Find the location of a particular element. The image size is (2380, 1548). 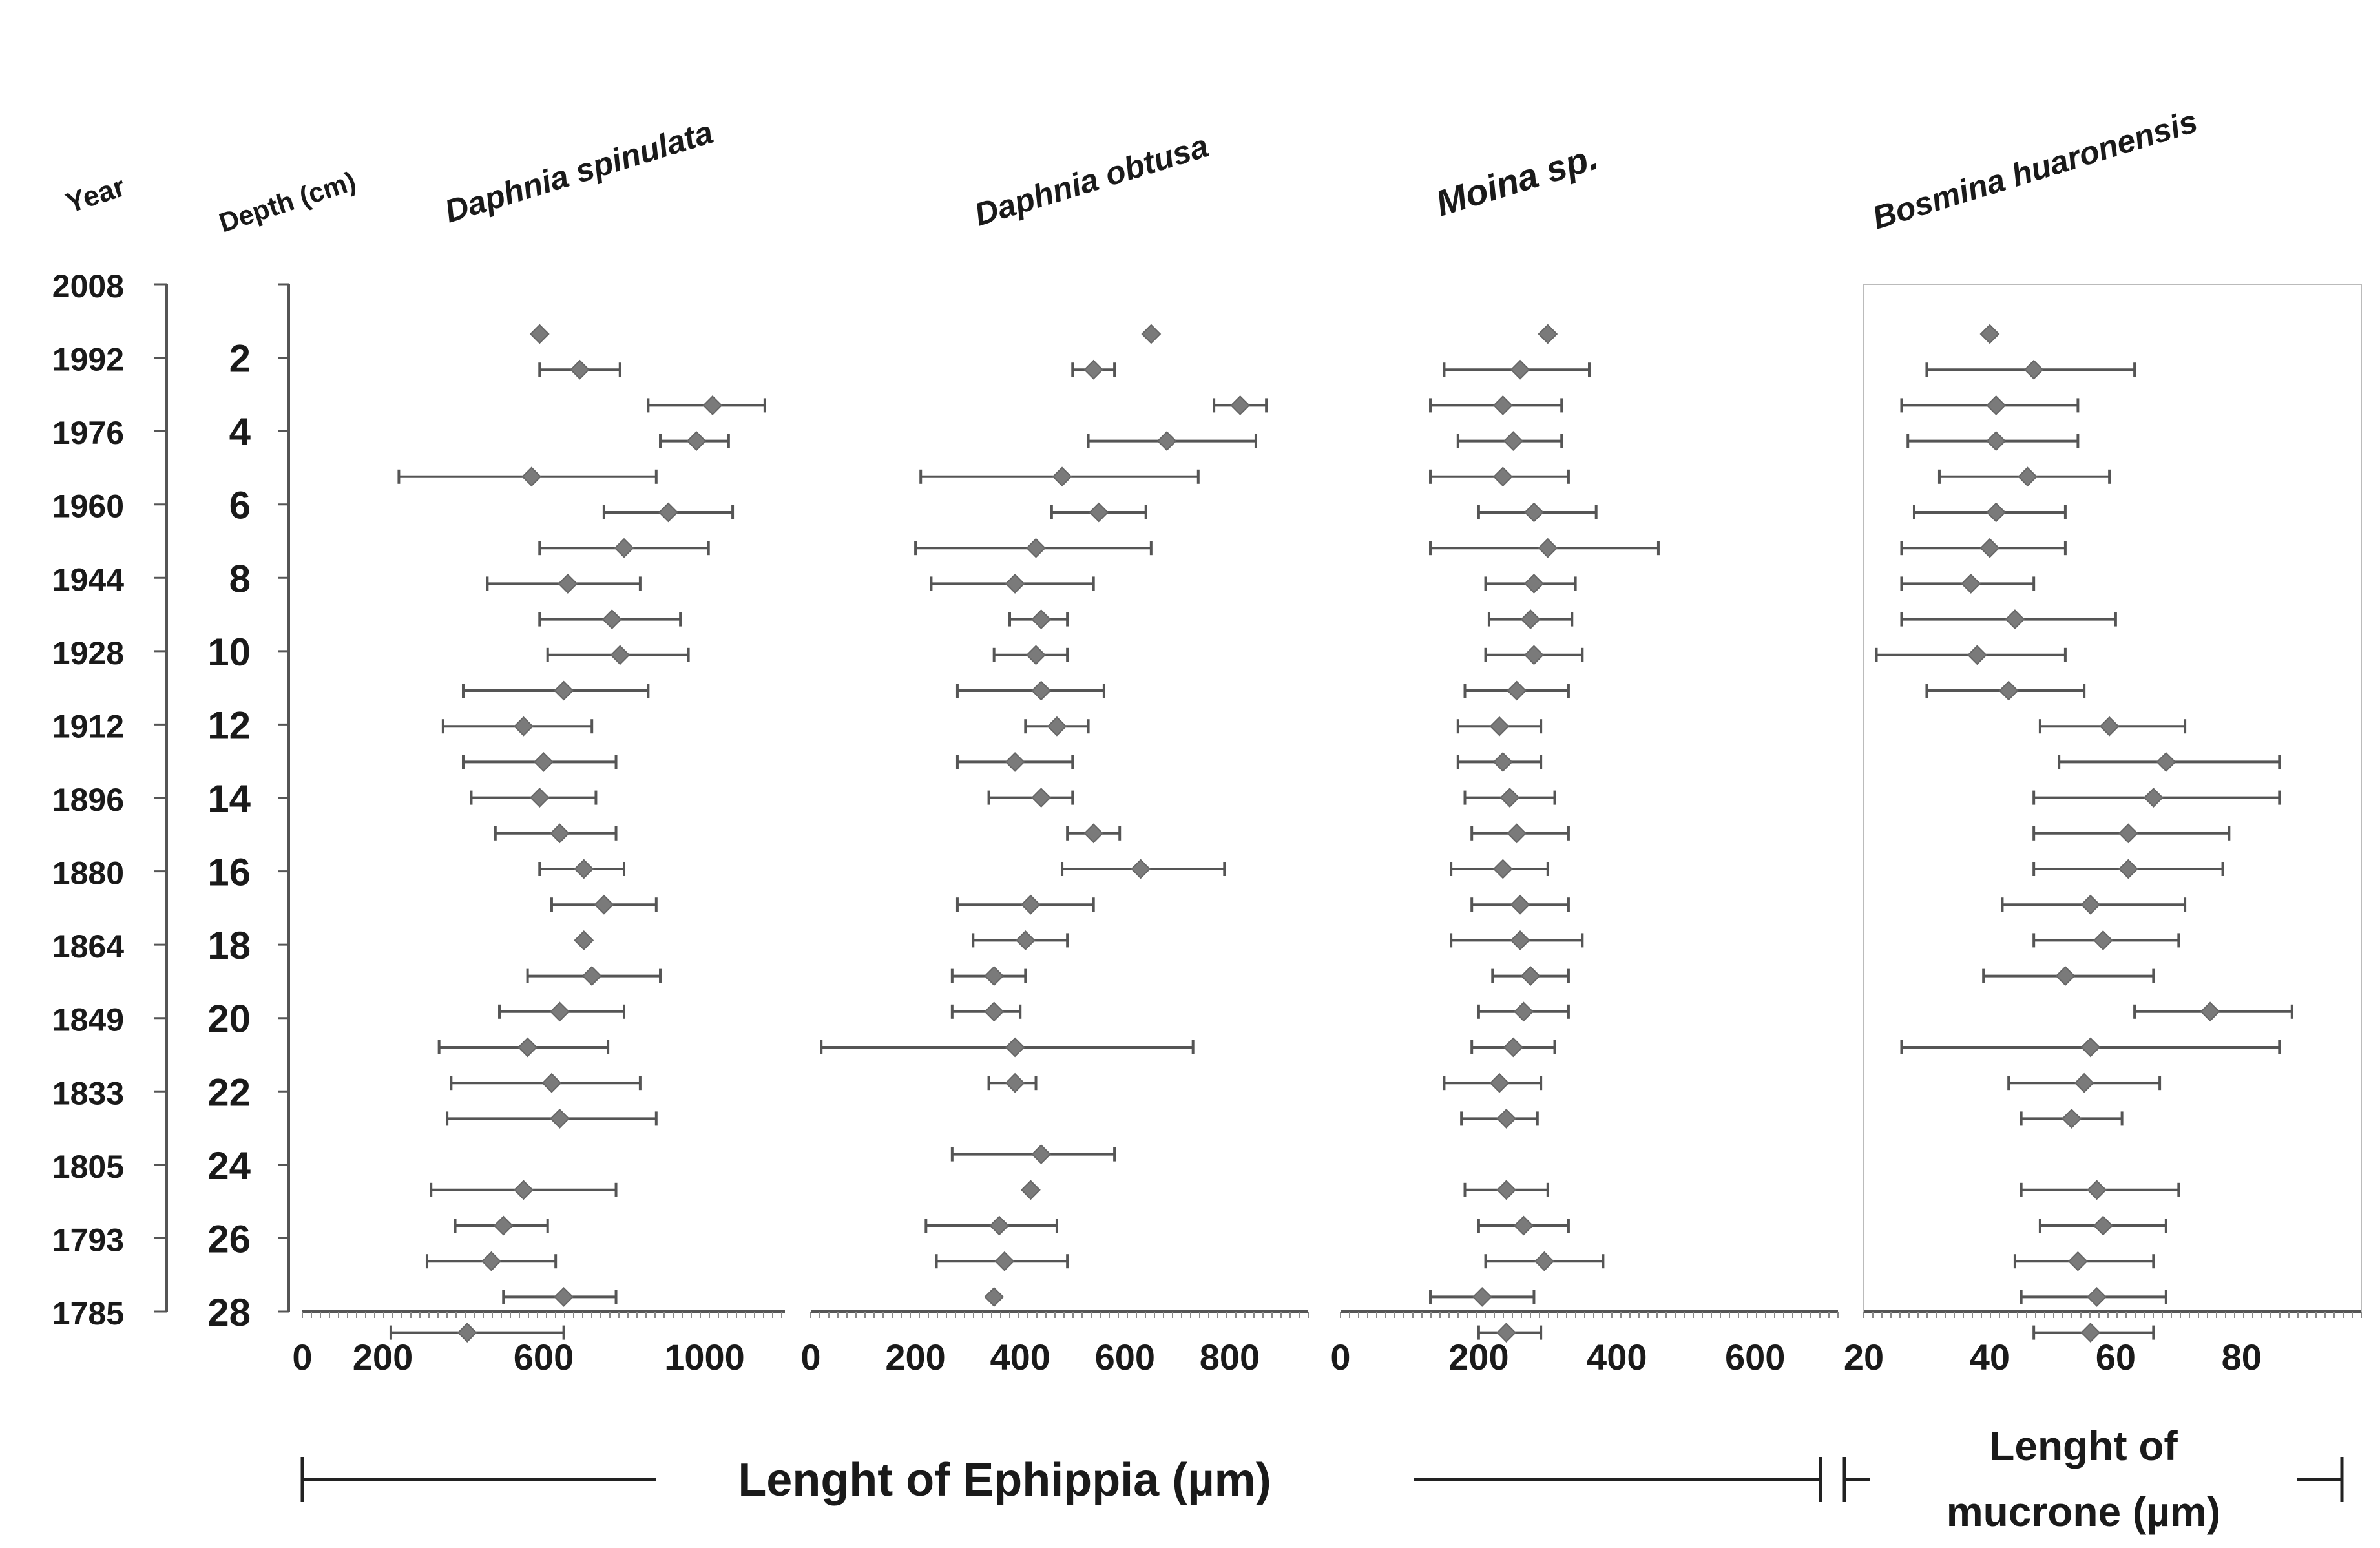

year-tick-label: 1785 is located at coordinates (88, 1313).